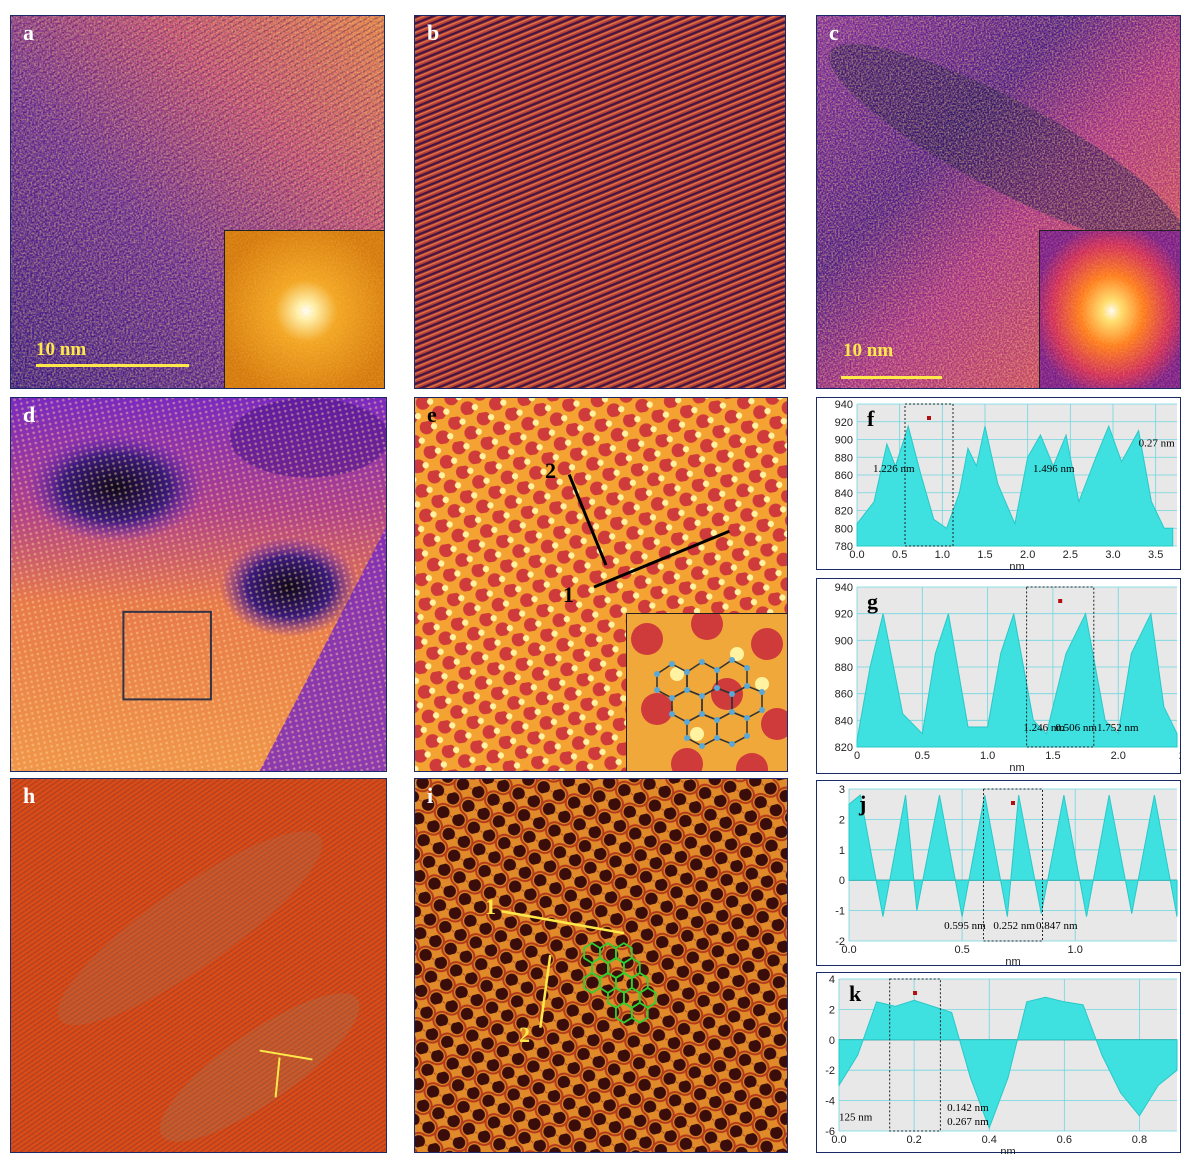  What do you see at coordinates (989, 1140) in the screenshot?
I see `x-tick-label: 0.4` at bounding box center [989, 1140].